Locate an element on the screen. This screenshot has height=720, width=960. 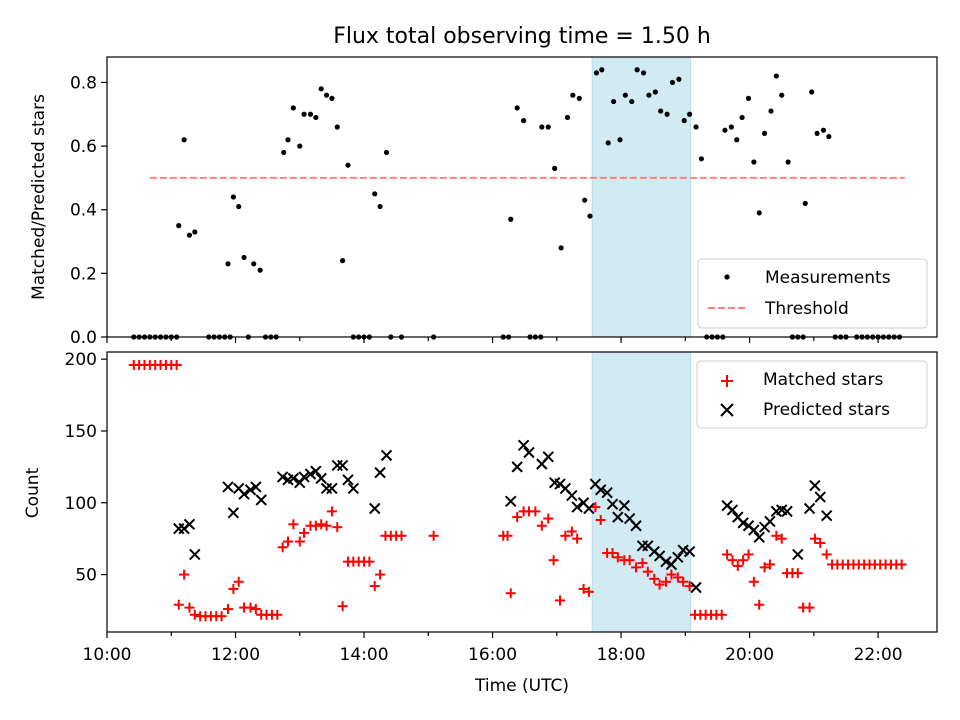
bottom-y-ticks: 50 100 150 200 is located at coordinates (86, 468).